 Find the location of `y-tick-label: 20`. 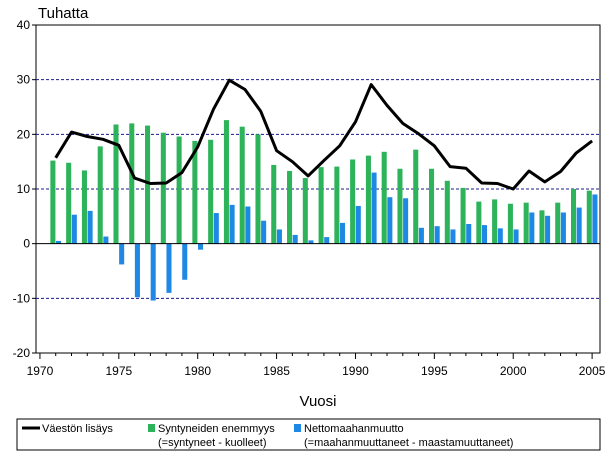

y-tick-label: 20 is located at coordinates (24, 134).